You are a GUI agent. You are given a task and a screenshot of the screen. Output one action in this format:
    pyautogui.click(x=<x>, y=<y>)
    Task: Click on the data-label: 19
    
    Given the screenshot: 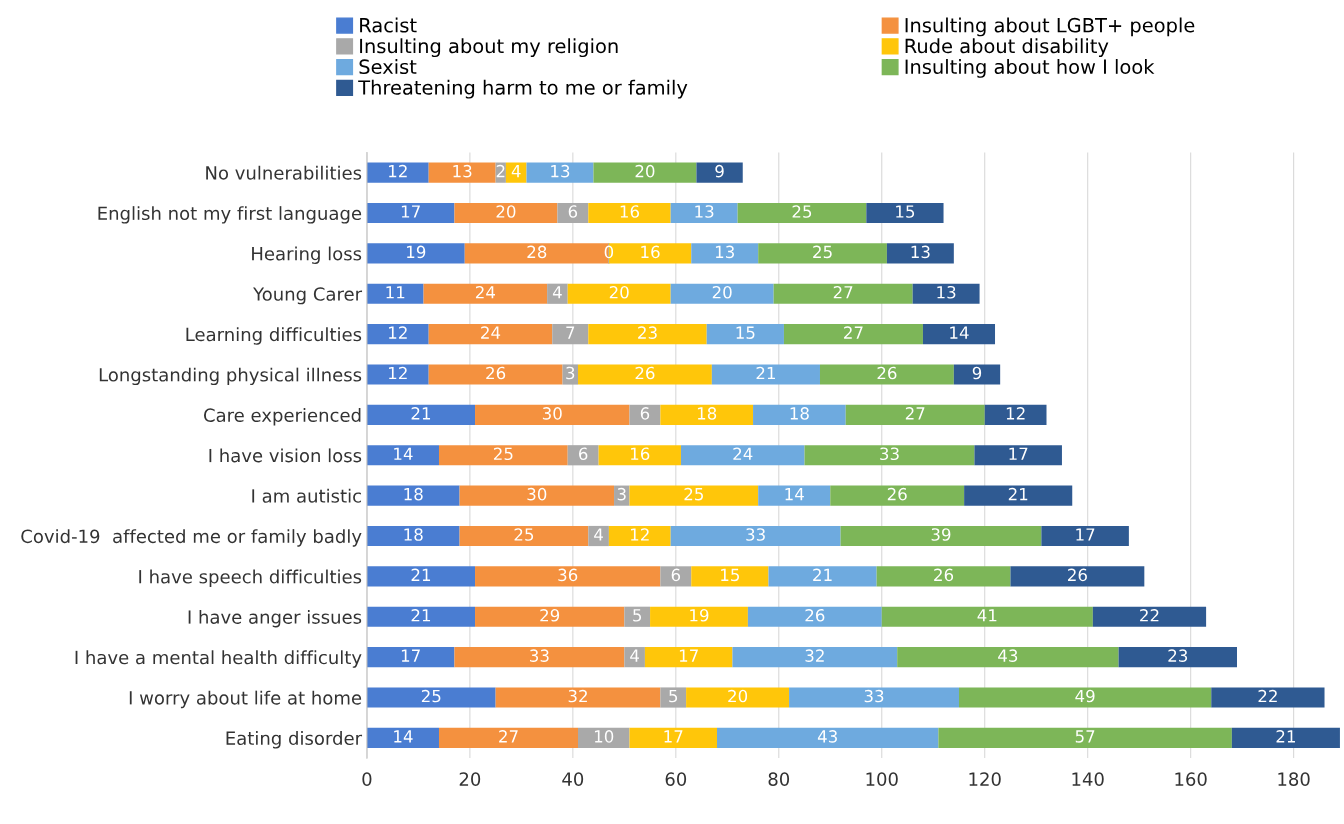 What is the action you would take?
    pyautogui.click(x=699, y=615)
    